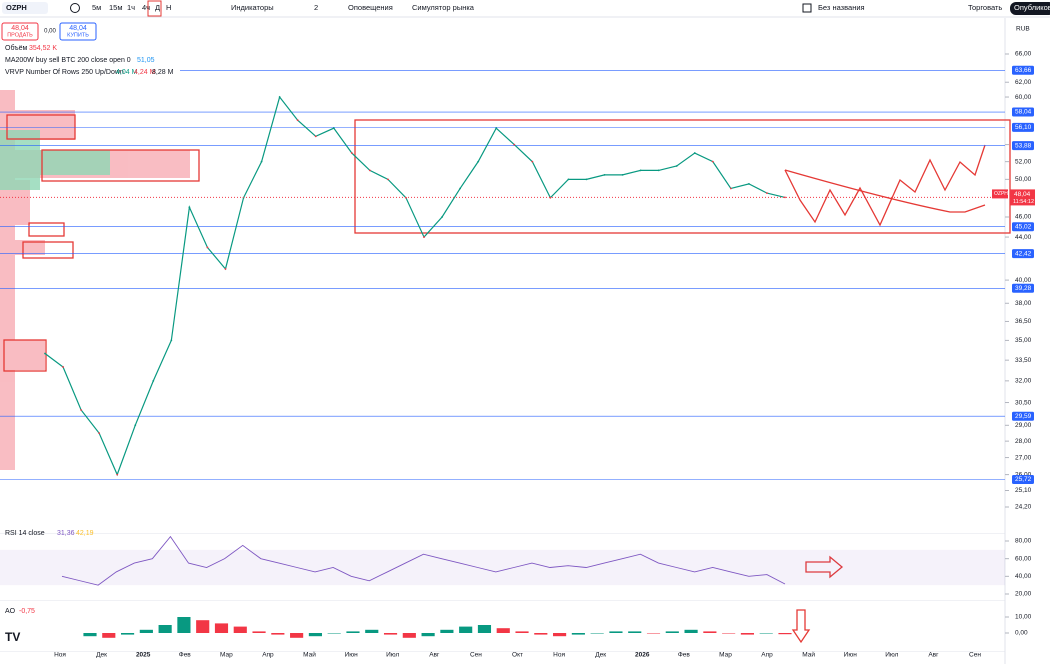 Image resolution: width=1050 pixels, height=664 pixels. Describe the element at coordinates (985, 7) in the screenshot. I see `trade: Торговать` at that location.